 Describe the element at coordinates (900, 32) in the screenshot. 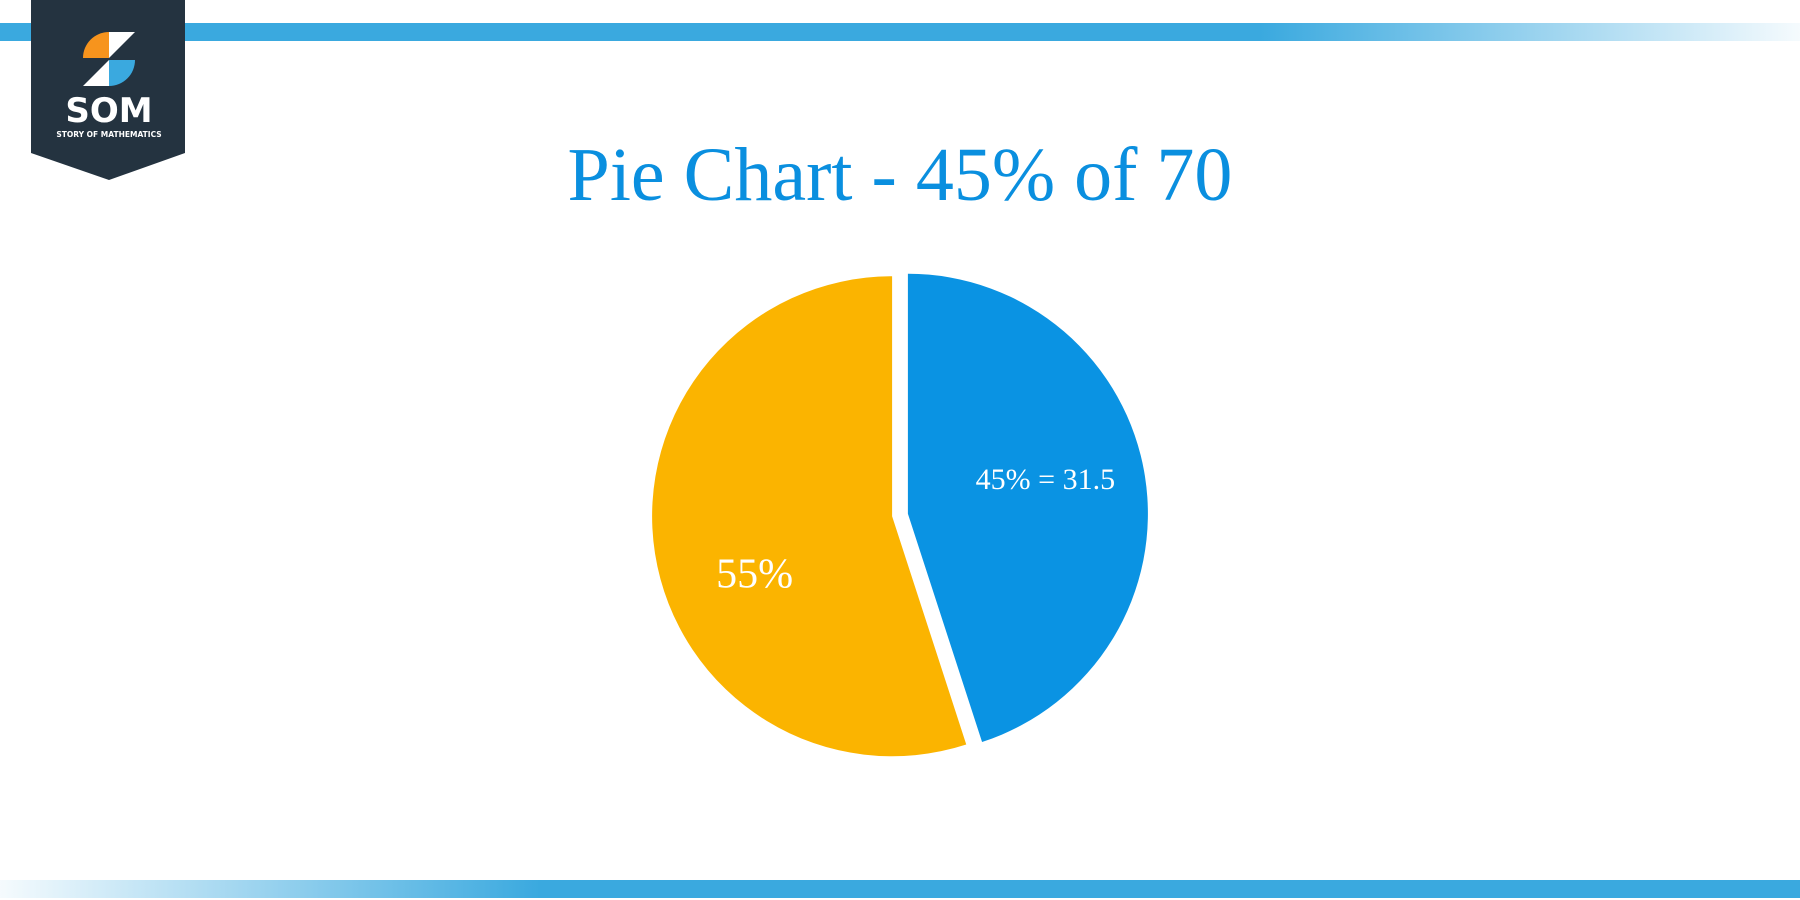

I see `top-bar` at that location.